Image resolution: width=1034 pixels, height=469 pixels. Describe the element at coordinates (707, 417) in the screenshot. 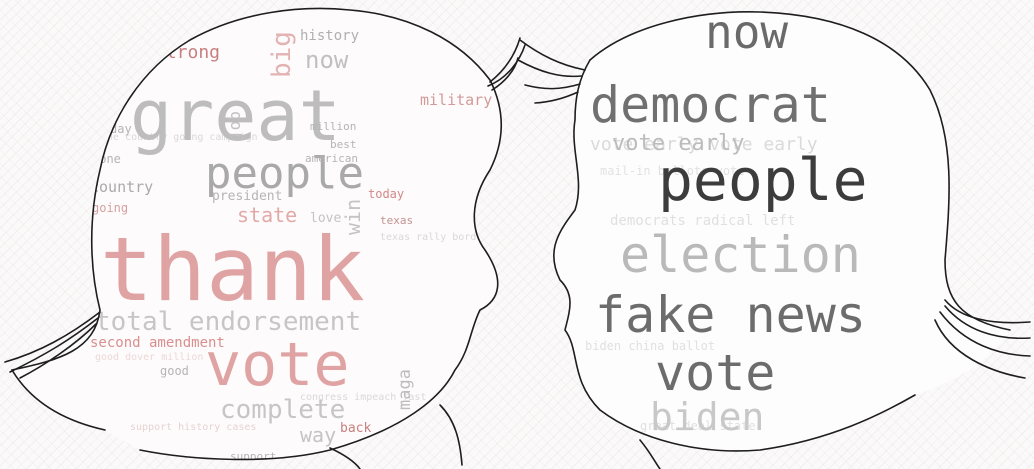

I see `word-biden: biden` at that location.